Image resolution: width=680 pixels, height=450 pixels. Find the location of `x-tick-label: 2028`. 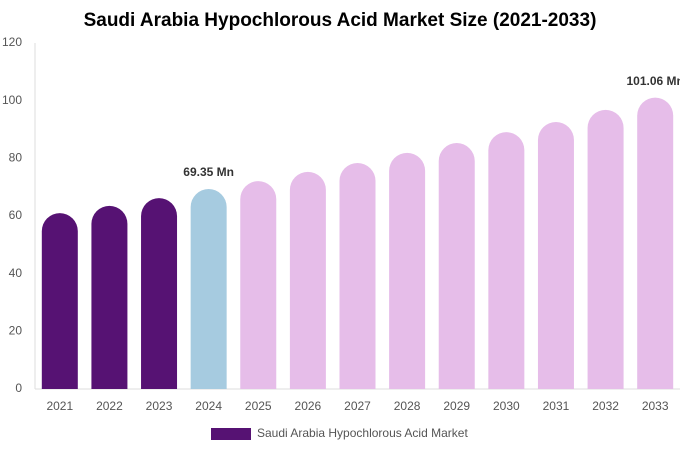

x-tick-label: 2028 is located at coordinates (407, 406).